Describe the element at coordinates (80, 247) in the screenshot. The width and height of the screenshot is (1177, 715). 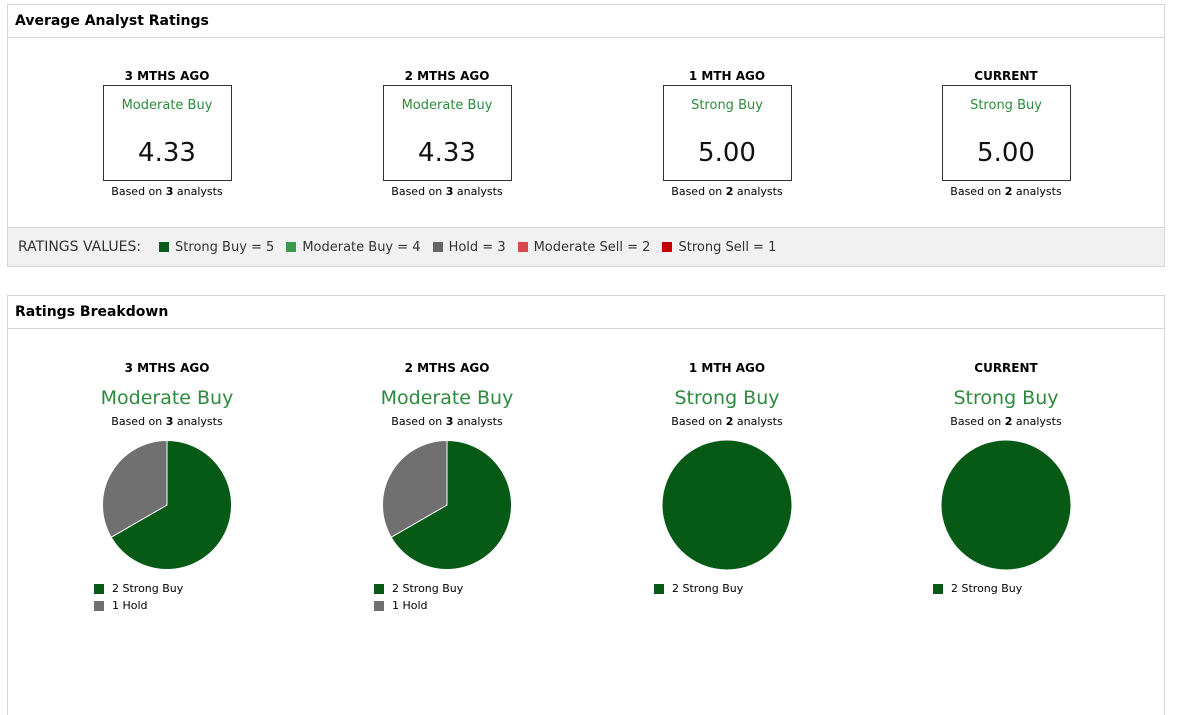
I see `legend-title: RATINGS VALUES:` at that location.